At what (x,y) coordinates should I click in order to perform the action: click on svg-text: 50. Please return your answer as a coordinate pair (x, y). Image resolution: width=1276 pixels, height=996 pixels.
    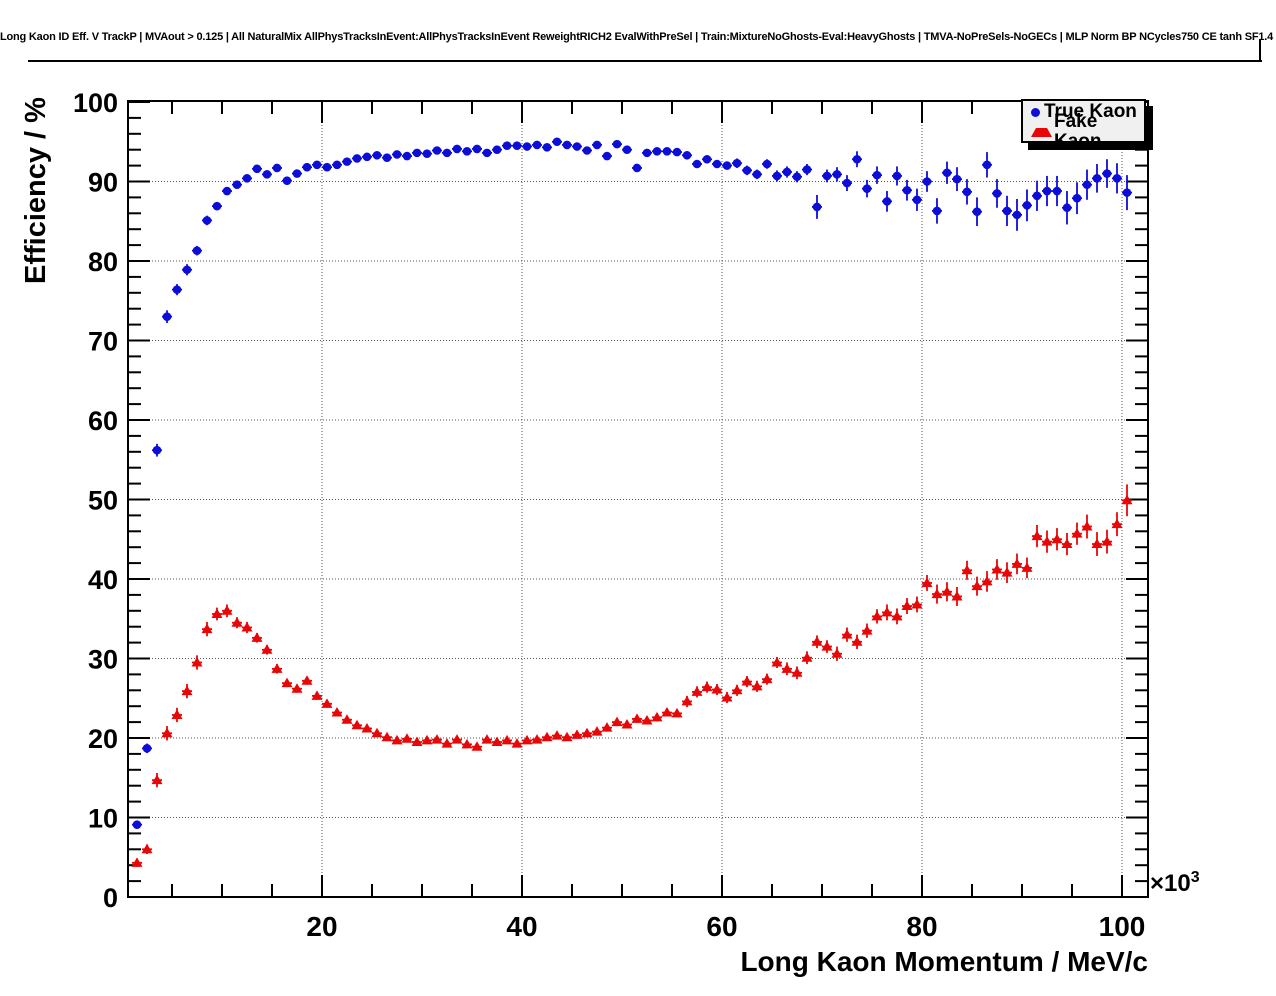
    Looking at the image, I should click on (103, 501).